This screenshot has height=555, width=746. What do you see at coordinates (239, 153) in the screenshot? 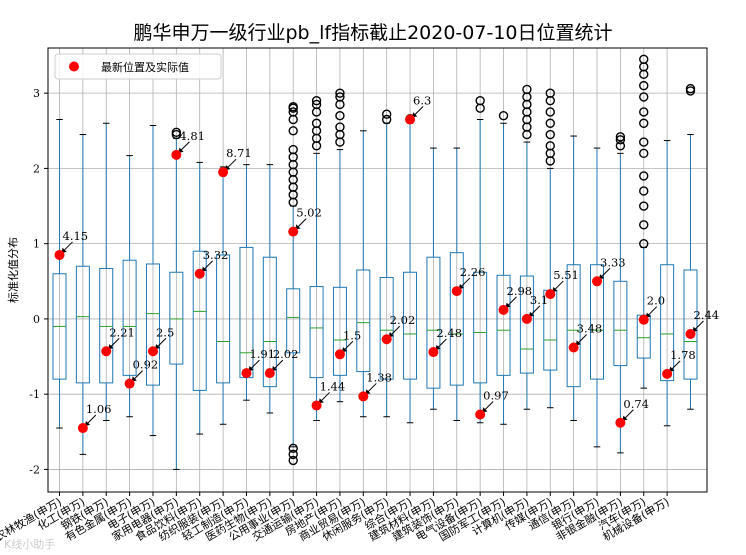
I see `latest-value-label: 8.71` at bounding box center [239, 153].